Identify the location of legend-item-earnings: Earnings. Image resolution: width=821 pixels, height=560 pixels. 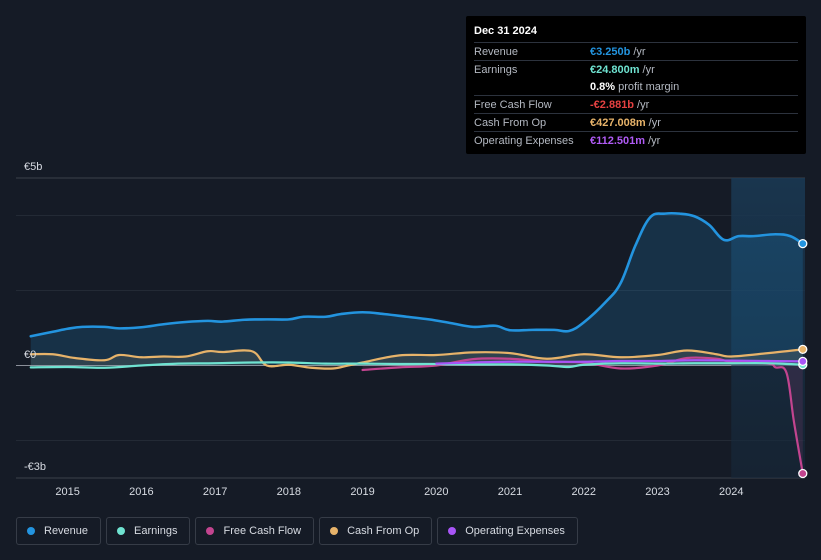
(148, 531).